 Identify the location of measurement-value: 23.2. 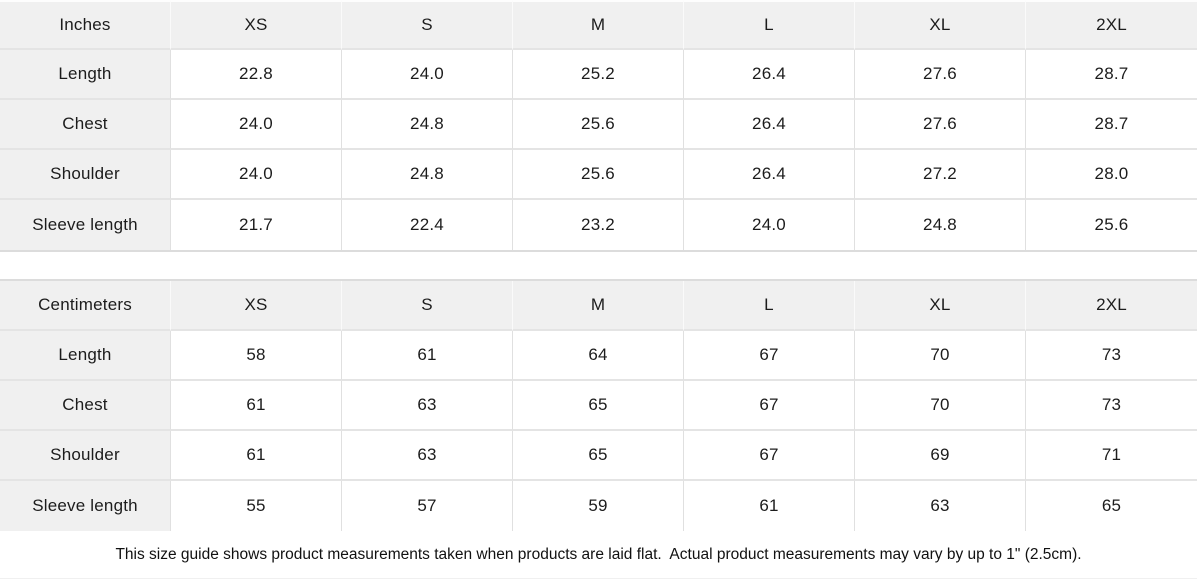
(598, 225).